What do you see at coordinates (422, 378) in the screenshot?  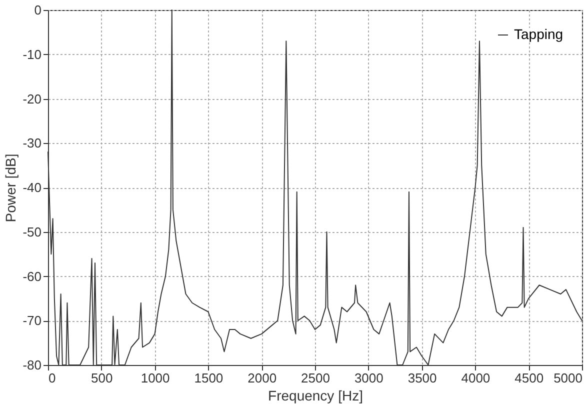 I see `x-tick-label: 3500` at bounding box center [422, 378].